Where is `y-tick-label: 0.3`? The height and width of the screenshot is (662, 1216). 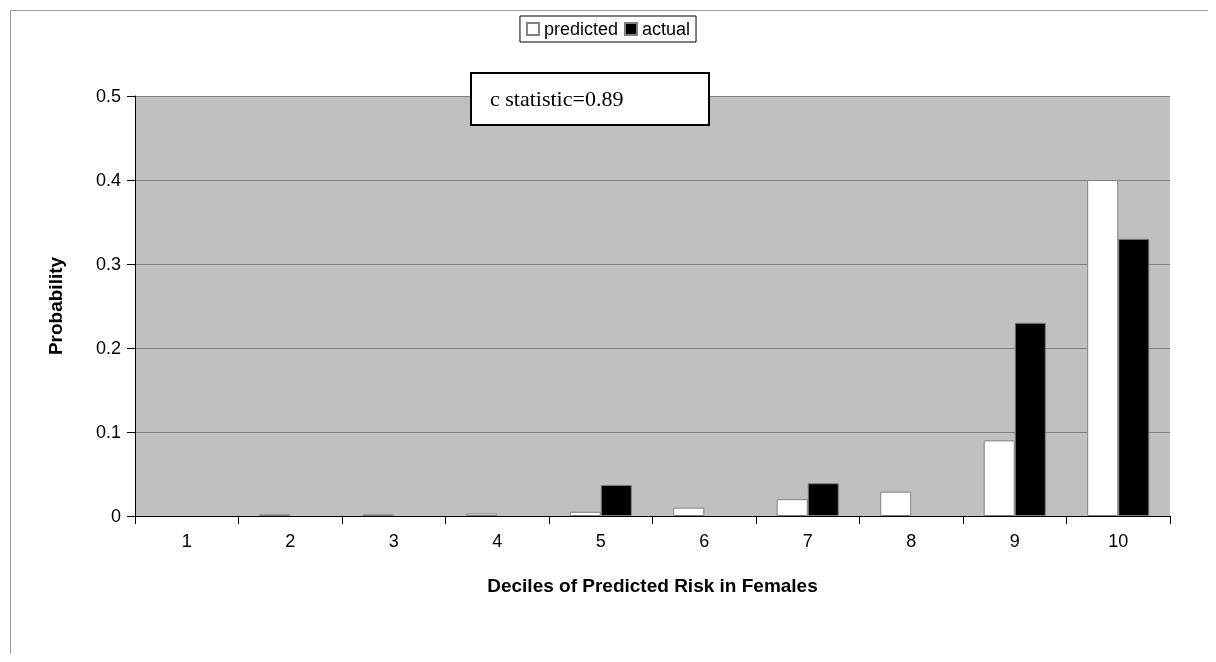 y-tick-label: 0.3 is located at coordinates (108, 264).